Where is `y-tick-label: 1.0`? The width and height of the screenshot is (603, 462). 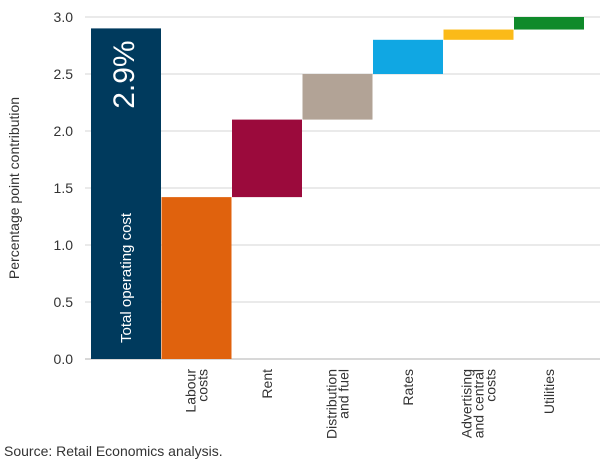
y-tick-label: 1.0 is located at coordinates (64, 245).